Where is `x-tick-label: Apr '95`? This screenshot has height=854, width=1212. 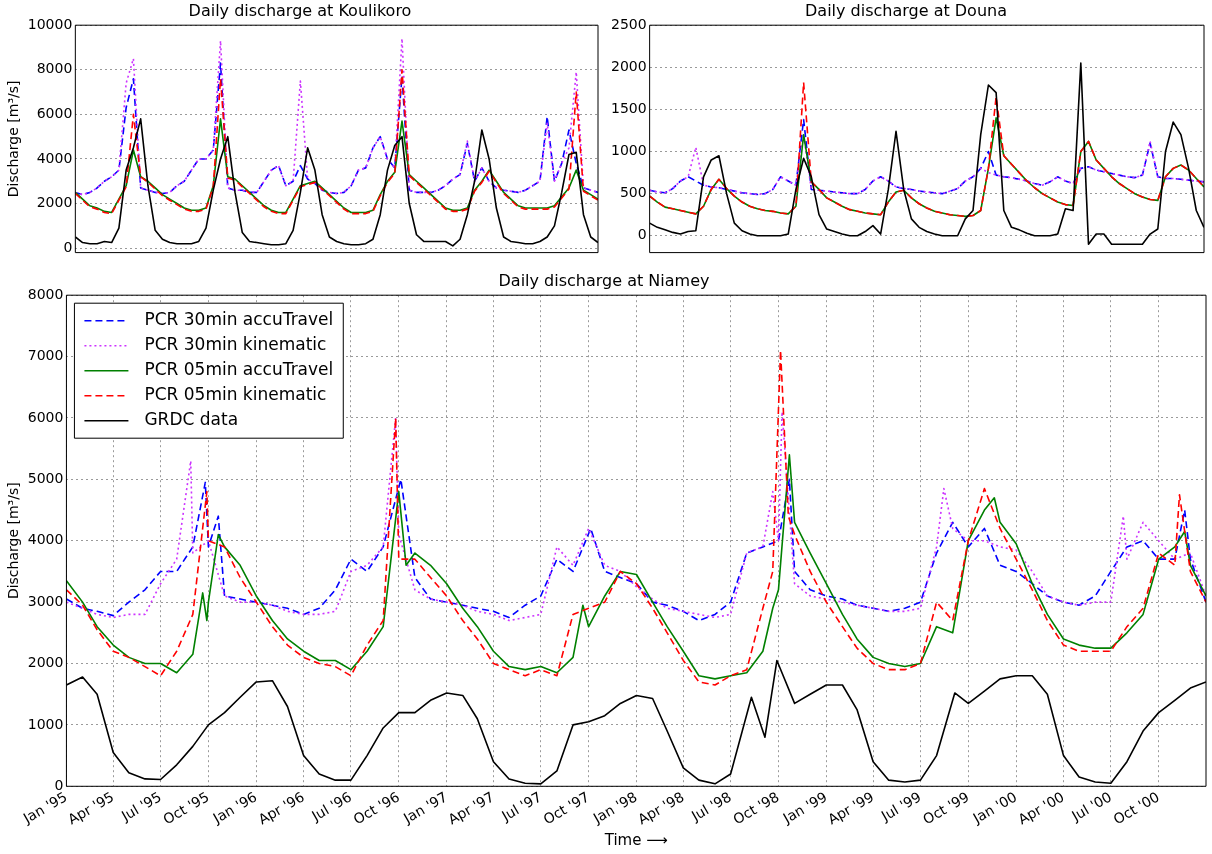 x-tick-label: Apr '95 is located at coordinates (91, 808).